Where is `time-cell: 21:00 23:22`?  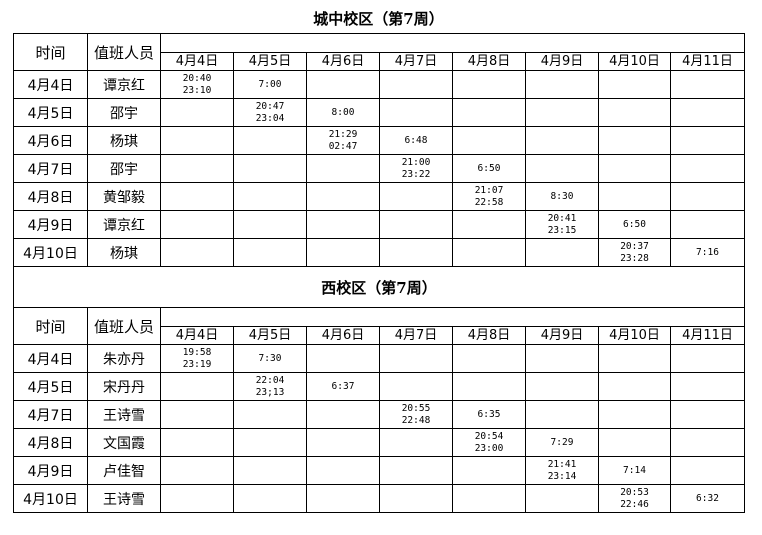
time-cell: 21:00 23:22 is located at coordinates (416, 168).